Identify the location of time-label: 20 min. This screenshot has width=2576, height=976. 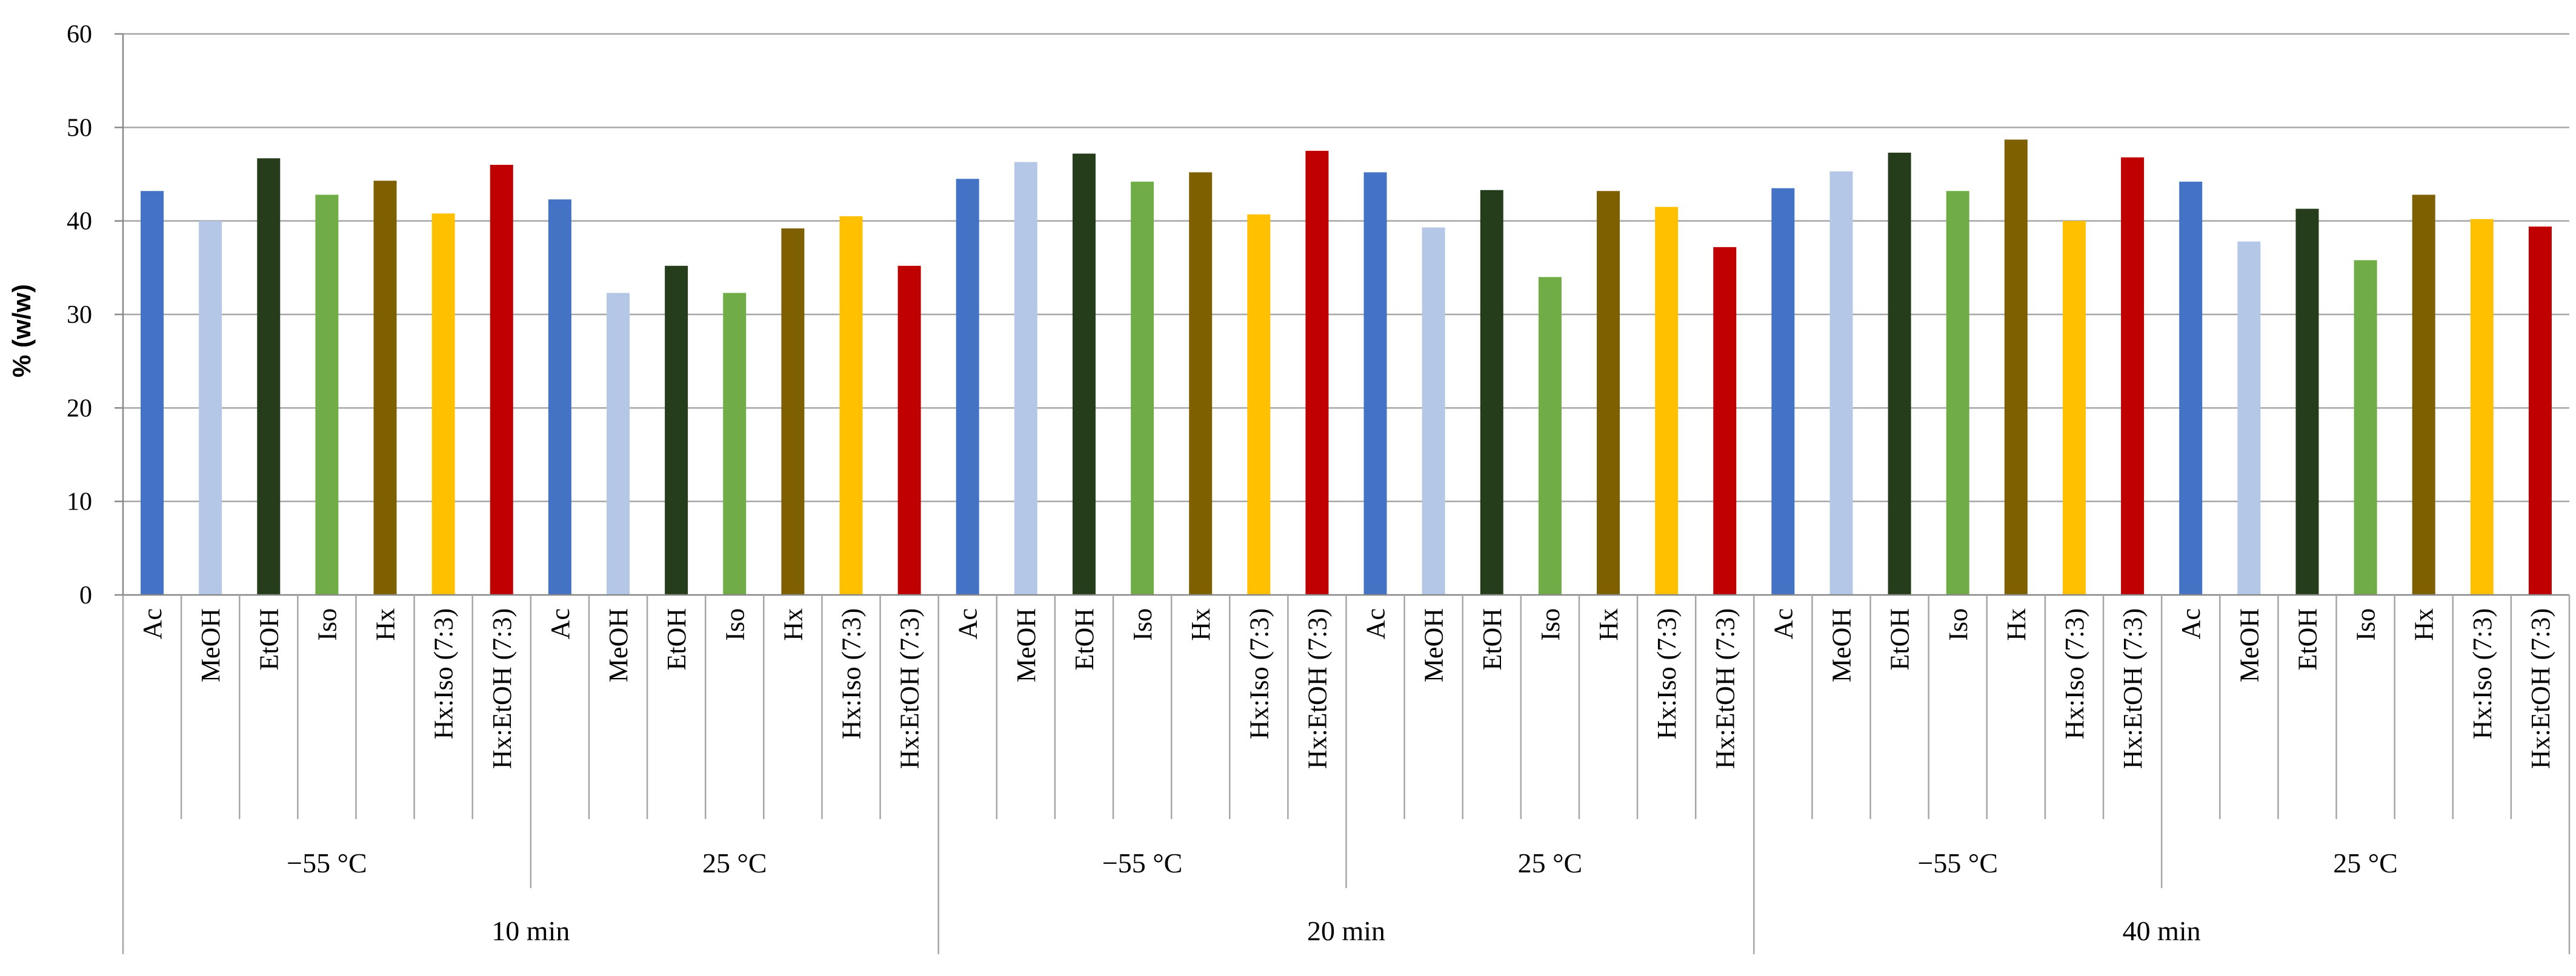
(1346, 931).